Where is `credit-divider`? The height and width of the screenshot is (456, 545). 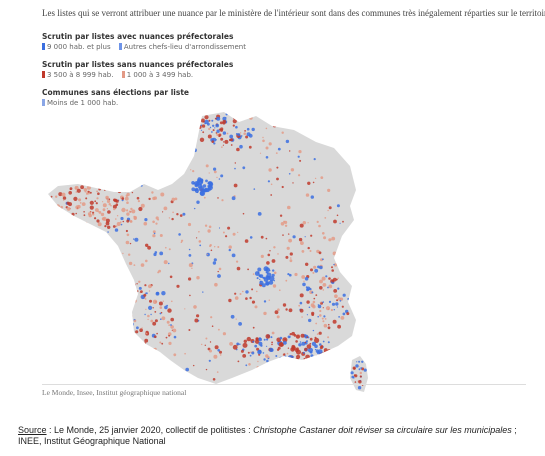 credit-divider is located at coordinates (284, 384).